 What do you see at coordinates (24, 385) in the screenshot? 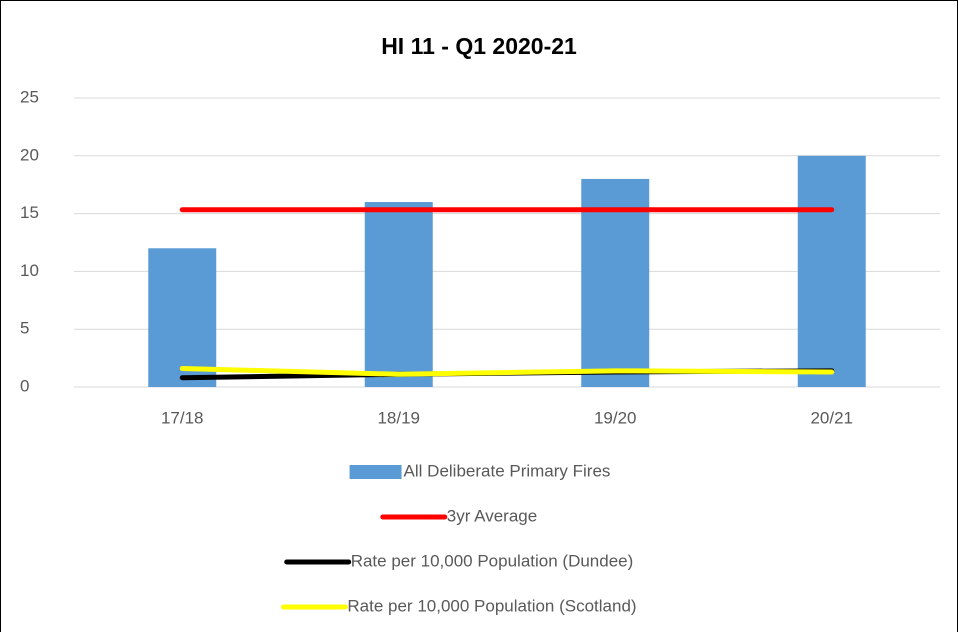
I see `y-tick-label: 0` at bounding box center [24, 385].